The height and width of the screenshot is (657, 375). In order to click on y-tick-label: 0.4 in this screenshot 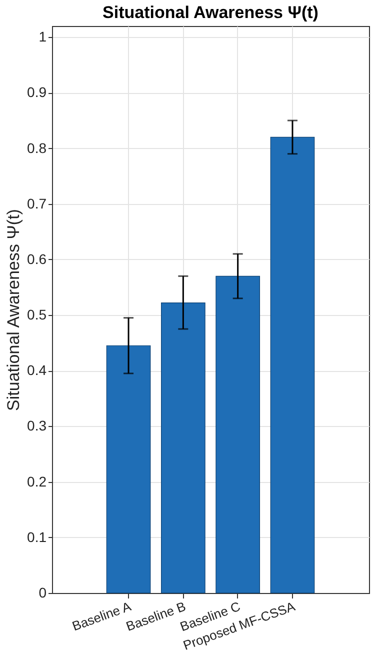, I will do `click(37, 370)`.